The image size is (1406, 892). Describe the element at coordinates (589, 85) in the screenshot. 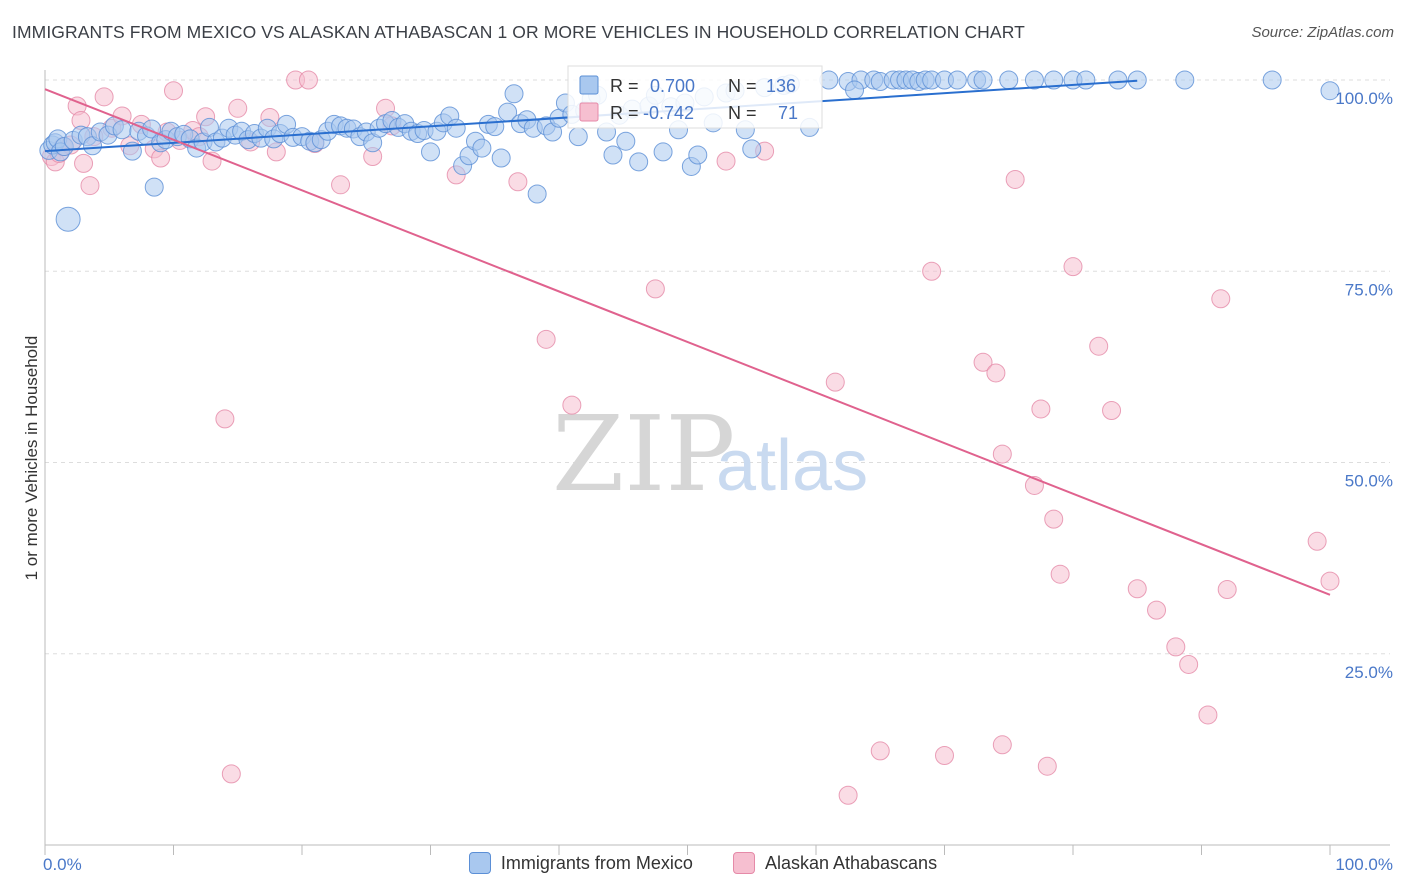

I see `legend-swatch-blue` at that location.